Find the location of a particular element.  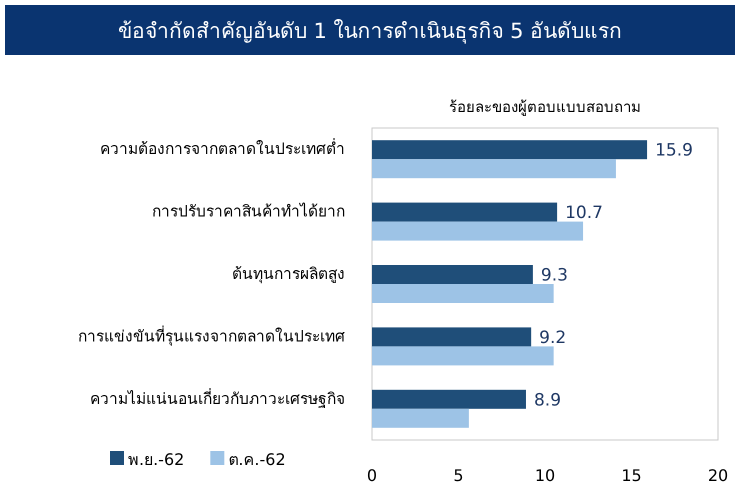

chart-title: ข้อจำกัดสำคัญอันดับ 1 ในการดำเนินธุรกิจ 5 อันดับแรก is located at coordinates (370, 31).